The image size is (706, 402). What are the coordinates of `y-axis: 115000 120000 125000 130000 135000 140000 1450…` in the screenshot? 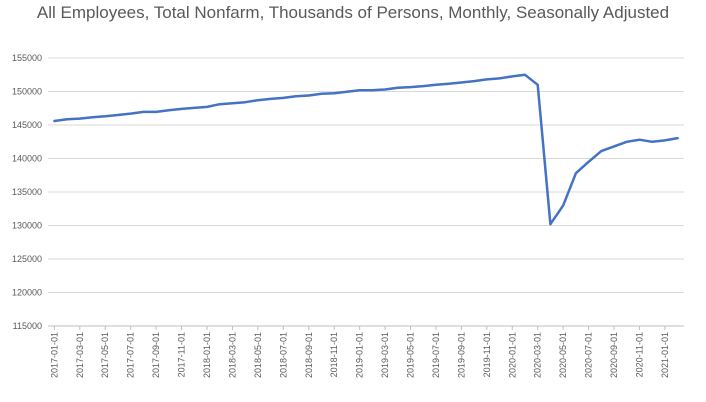 It's located at (27, 192).